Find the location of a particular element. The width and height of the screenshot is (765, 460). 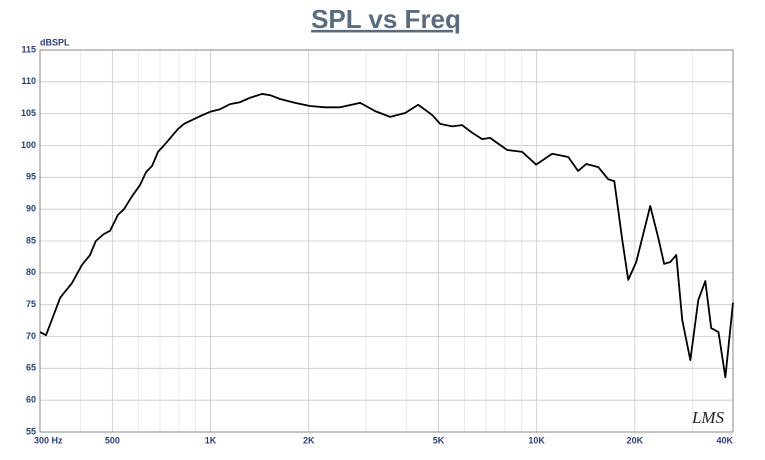

x-tick-label: 2K is located at coordinates (309, 440).